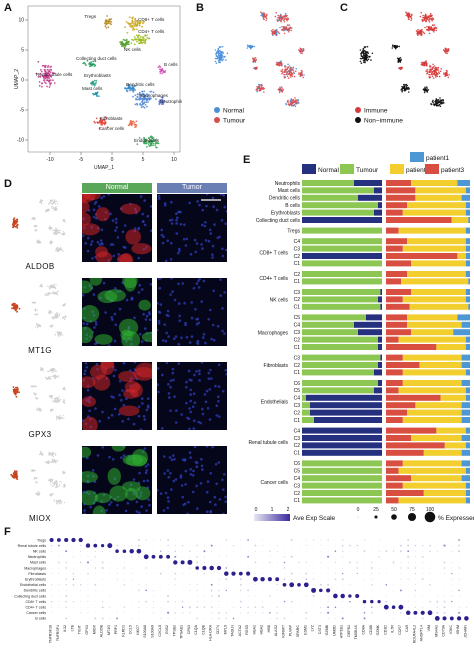  I want to click on e-bar-row, so click(386, 205).